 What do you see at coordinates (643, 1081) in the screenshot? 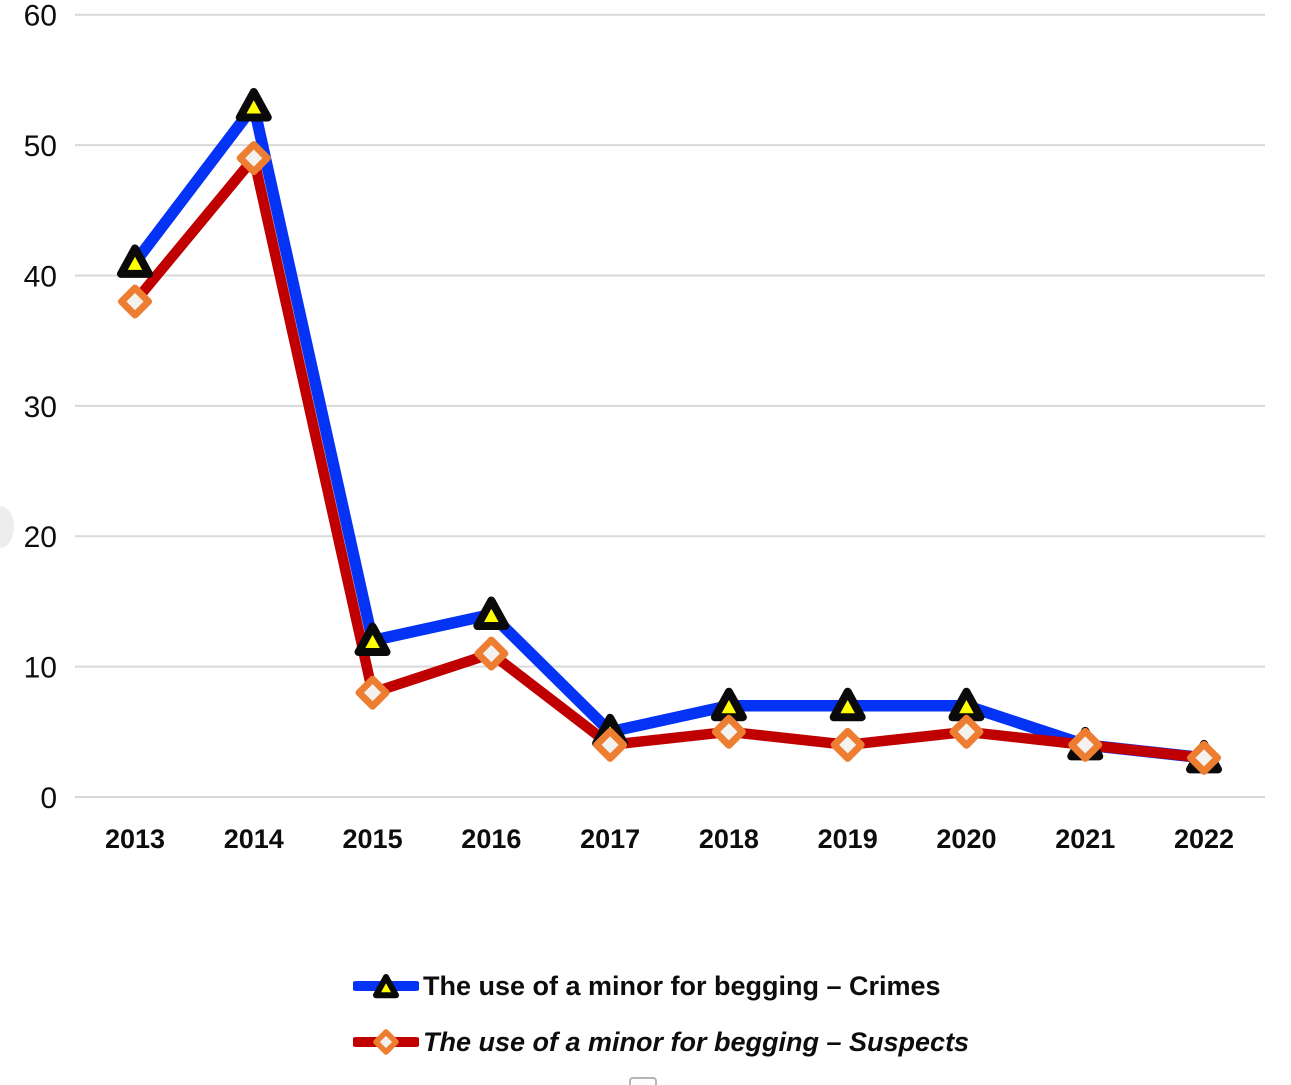
I see `partial-checkbox` at bounding box center [643, 1081].